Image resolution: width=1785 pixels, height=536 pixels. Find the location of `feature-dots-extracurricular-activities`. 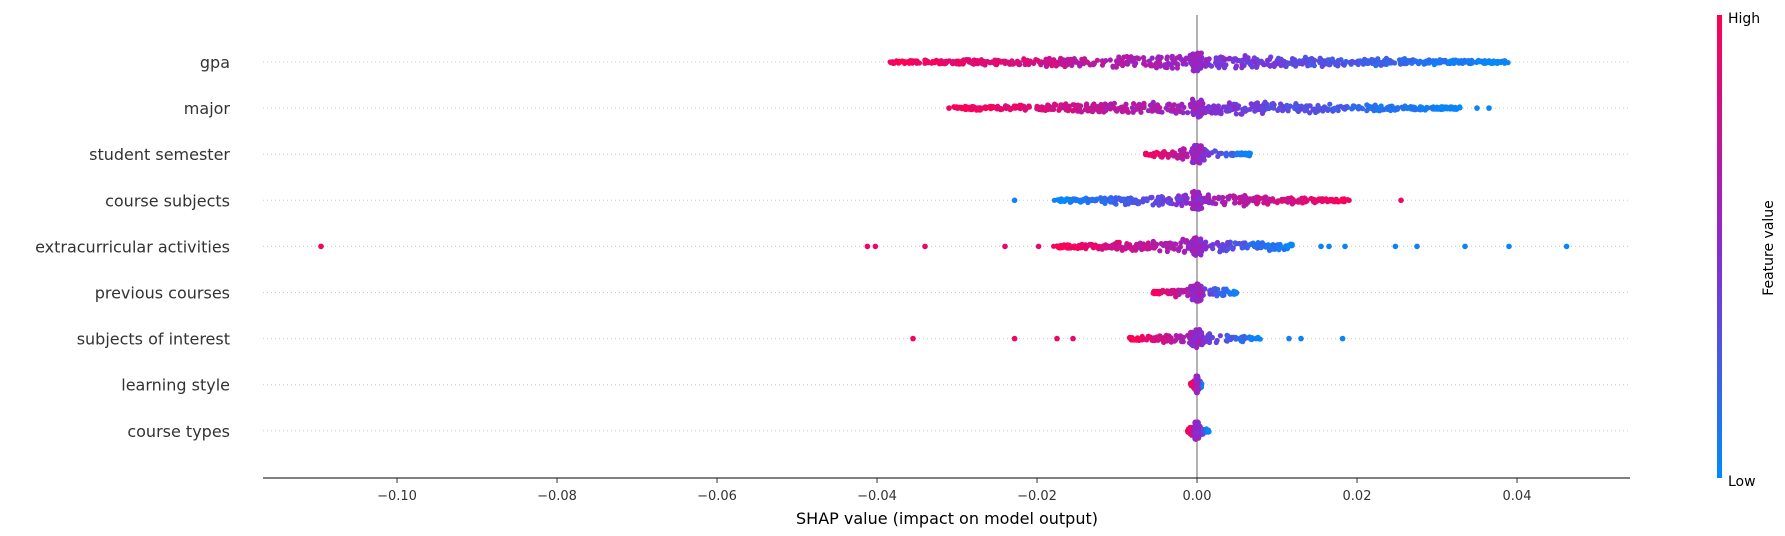

feature-dots-extracurricular-activities is located at coordinates (944, 246).